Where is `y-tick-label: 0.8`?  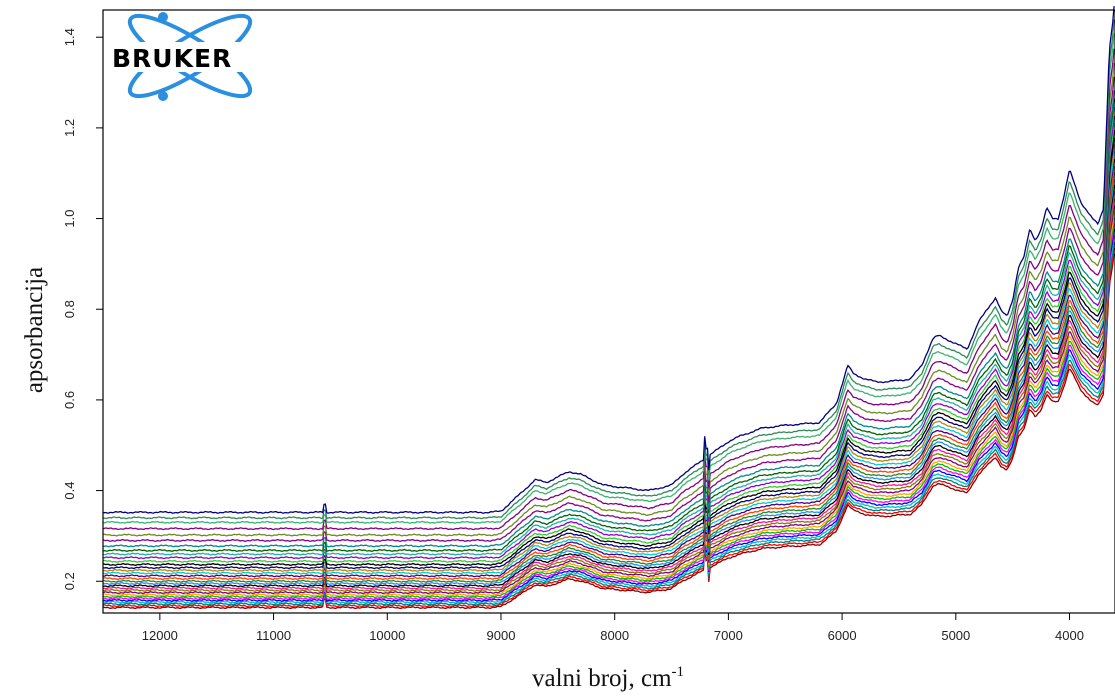
y-tick-label: 0.8 is located at coordinates (69, 309).